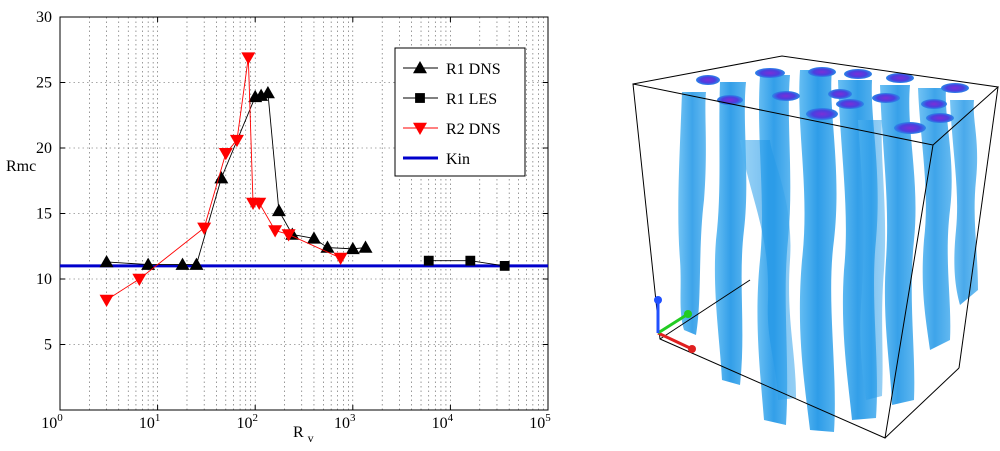 This screenshot has width=1000, height=451. What do you see at coordinates (44, 148) in the screenshot?
I see `y-tick-label: 20` at bounding box center [44, 148].